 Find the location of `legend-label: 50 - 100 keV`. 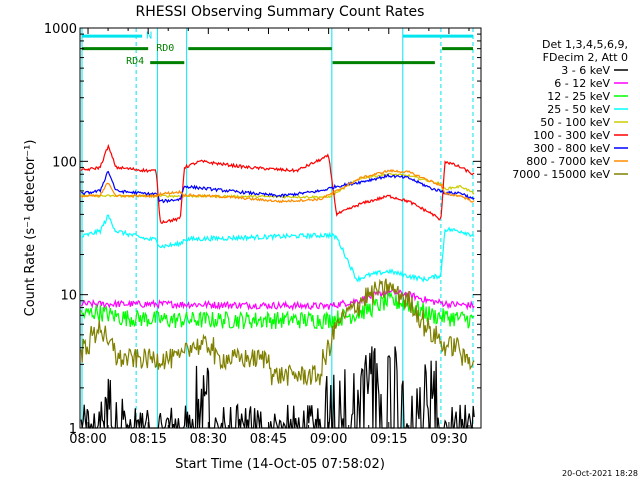

legend-label: 50 - 100 keV is located at coordinates (575, 122).